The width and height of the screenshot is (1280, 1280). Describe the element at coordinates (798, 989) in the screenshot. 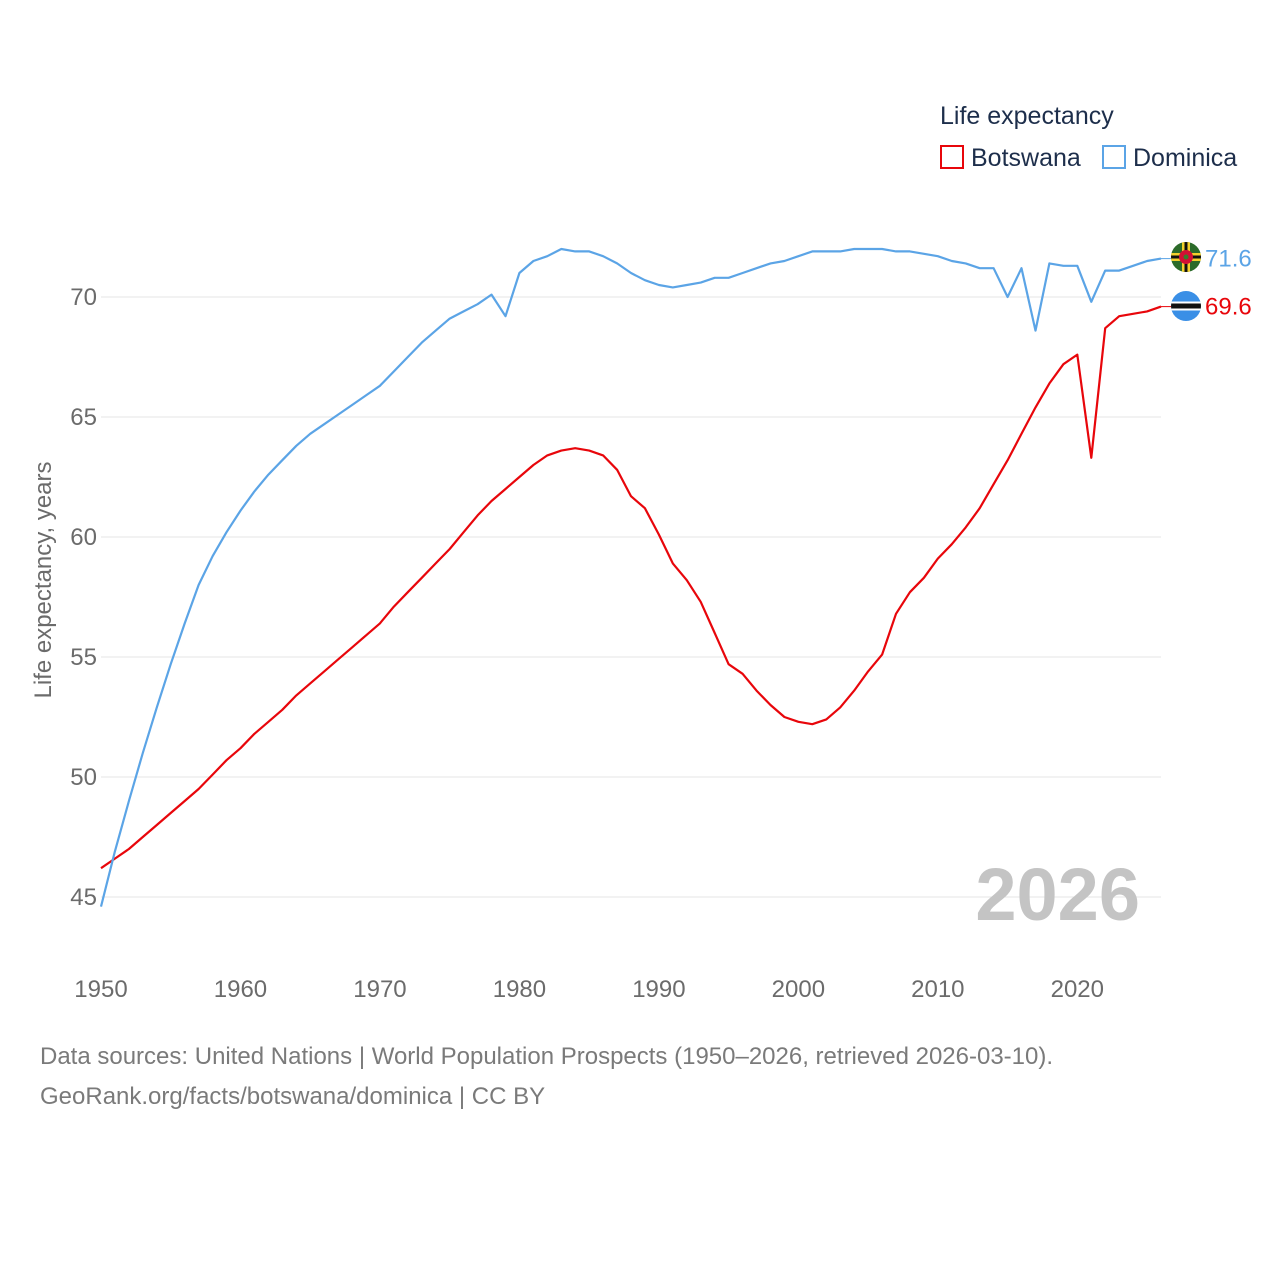

I see `x-tick-label-2000: 2000` at that location.